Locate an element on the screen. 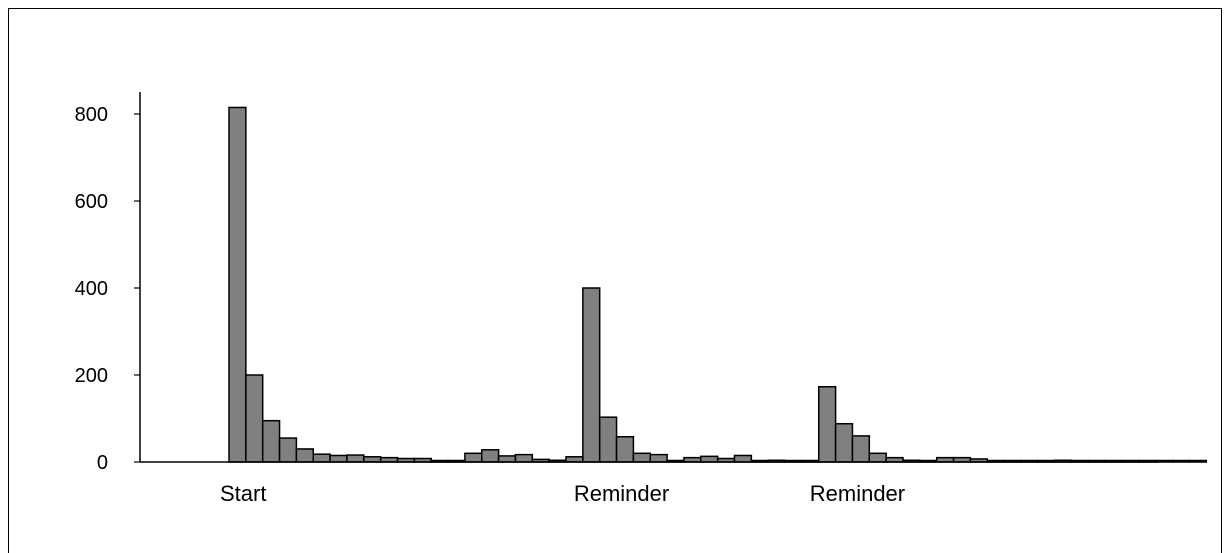 Image resolution: width=1228 pixels, height=553 pixels. y-tick-label: 600 is located at coordinates (91, 202).